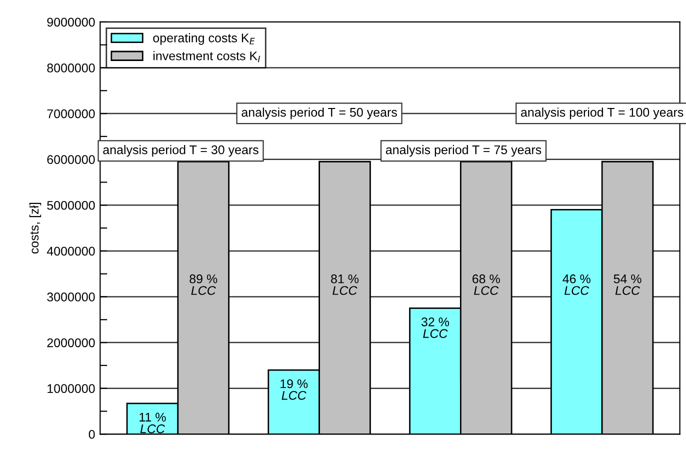  What do you see at coordinates (71, 113) in the screenshot?
I see `y-tick-label: 7000000` at bounding box center [71, 113].